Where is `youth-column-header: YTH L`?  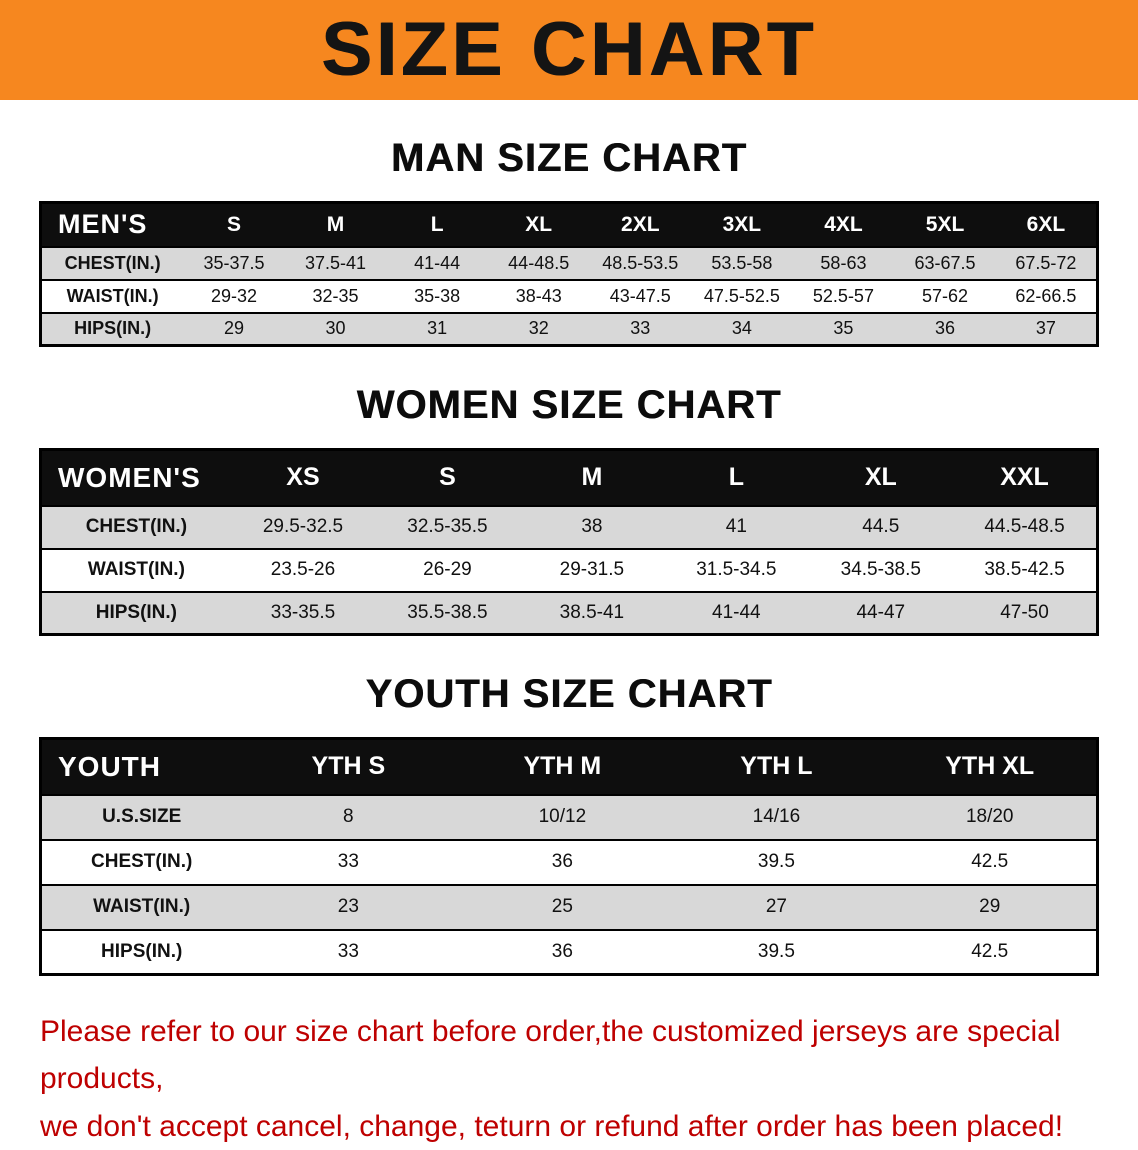
youth-column-header: YTH L is located at coordinates (776, 766).